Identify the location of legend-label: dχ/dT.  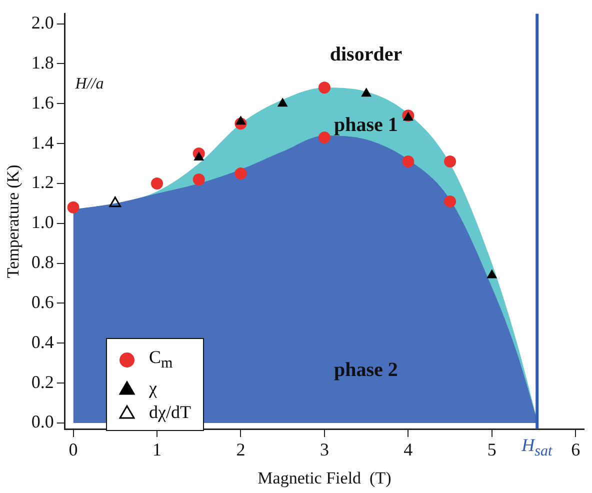
(170, 412).